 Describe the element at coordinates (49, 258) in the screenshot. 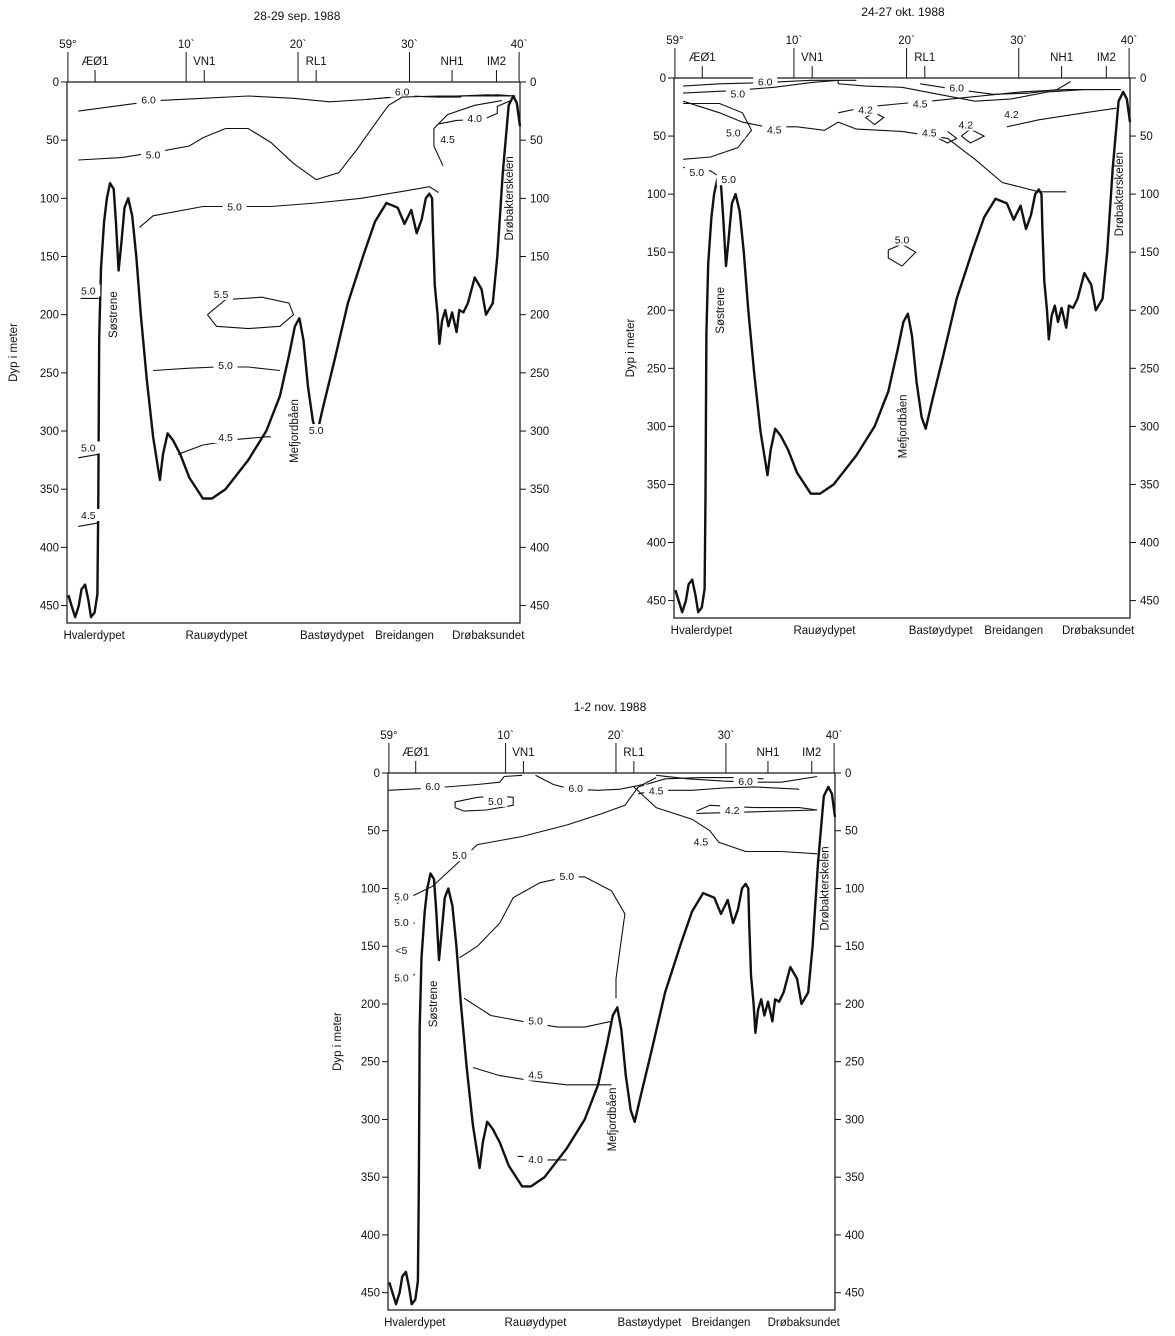

I see `y-tick-label-left: 150` at that location.